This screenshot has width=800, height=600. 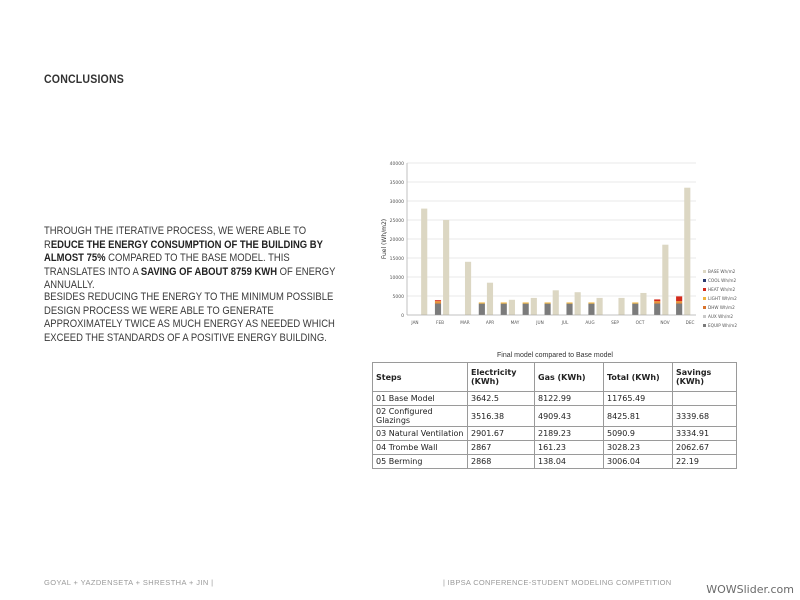 I want to click on footer-authors: GOYAL + YAZDENSETA + SHRESTHA + JIN |, so click(x=129, y=582).